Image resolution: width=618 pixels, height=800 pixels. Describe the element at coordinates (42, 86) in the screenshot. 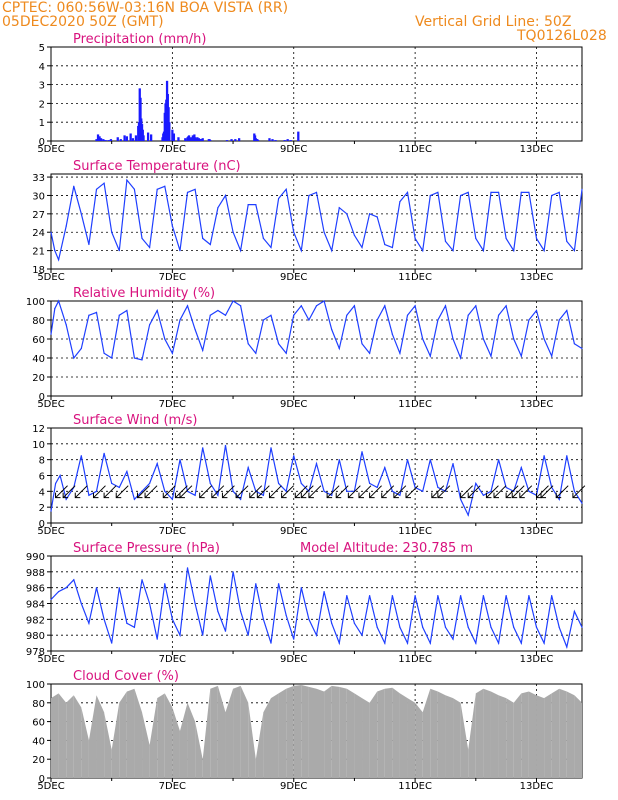

I see `precip-ytick-label: 3` at that location.